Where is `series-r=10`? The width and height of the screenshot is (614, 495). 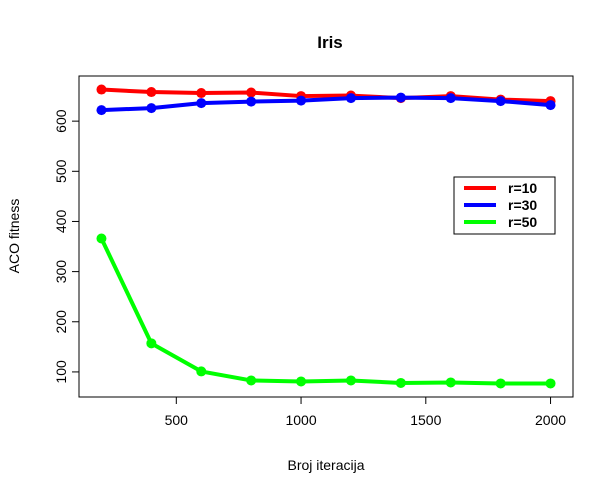 series-r=10 is located at coordinates (326, 95).